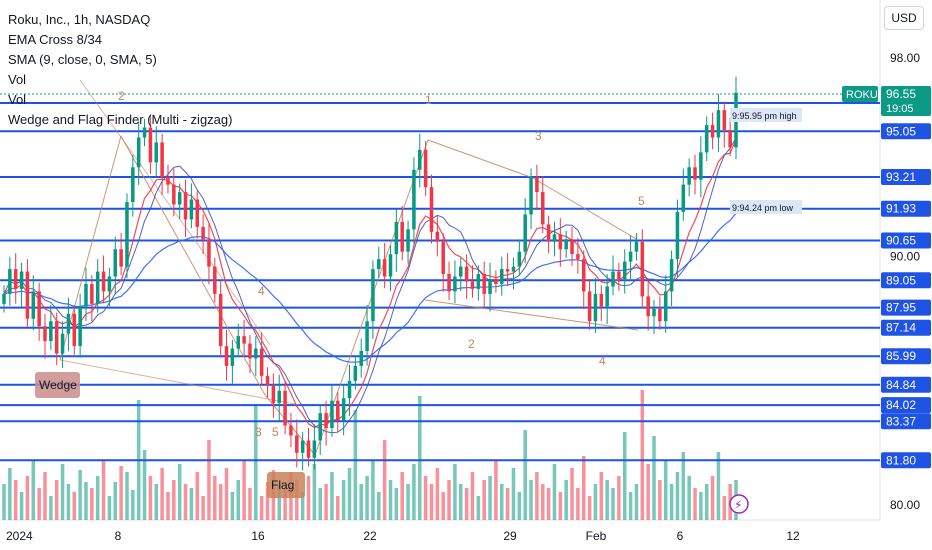  What do you see at coordinates (82, 59) in the screenshot?
I see `indicator-sma: SMA (9, close, 0, SMA, 5)` at bounding box center [82, 59].